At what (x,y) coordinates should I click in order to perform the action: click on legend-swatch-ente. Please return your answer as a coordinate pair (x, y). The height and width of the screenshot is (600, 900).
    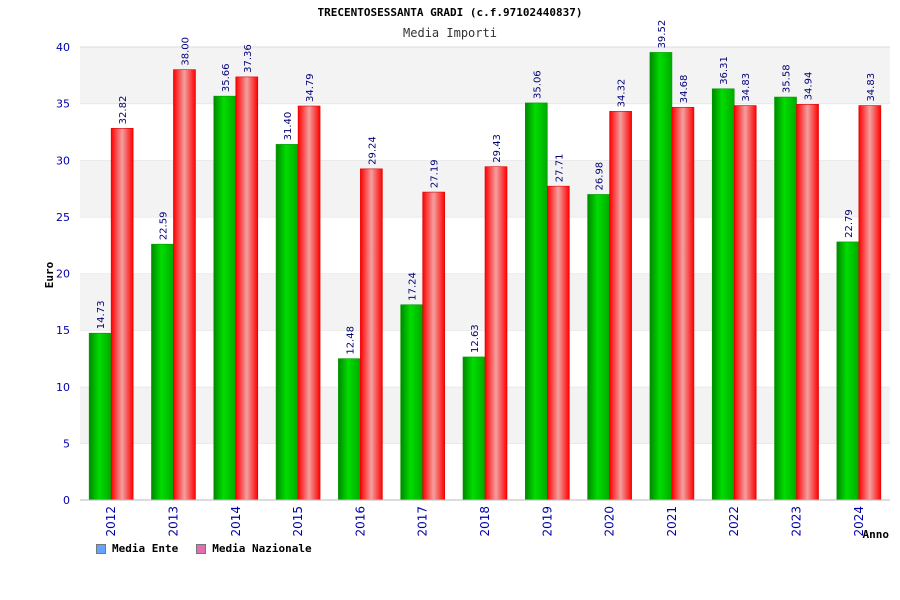
    Looking at the image, I should click on (101, 548).